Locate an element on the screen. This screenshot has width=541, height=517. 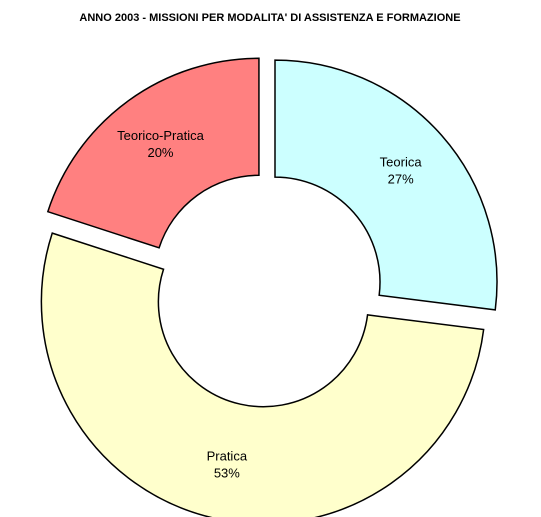
donut-slice is located at coordinates (153, 153).